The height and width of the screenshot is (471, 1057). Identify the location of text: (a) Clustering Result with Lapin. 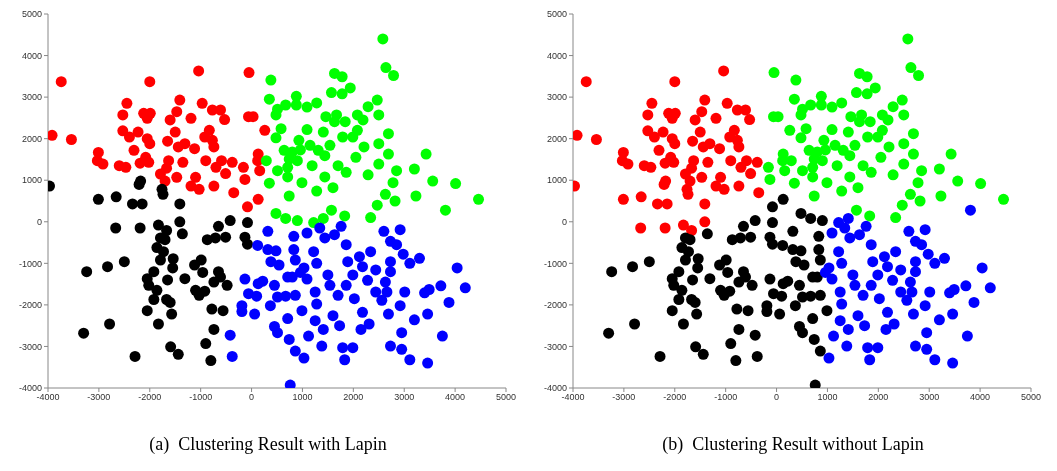
(268, 444).